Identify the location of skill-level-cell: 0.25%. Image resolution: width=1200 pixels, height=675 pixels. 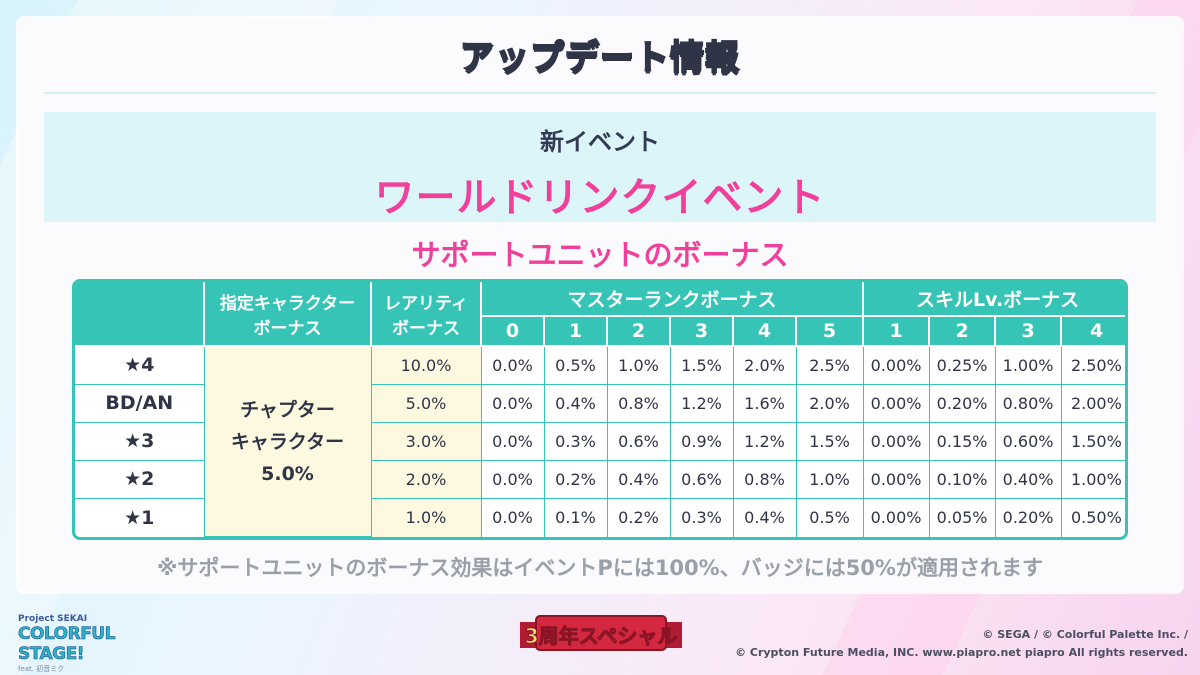
(962, 365).